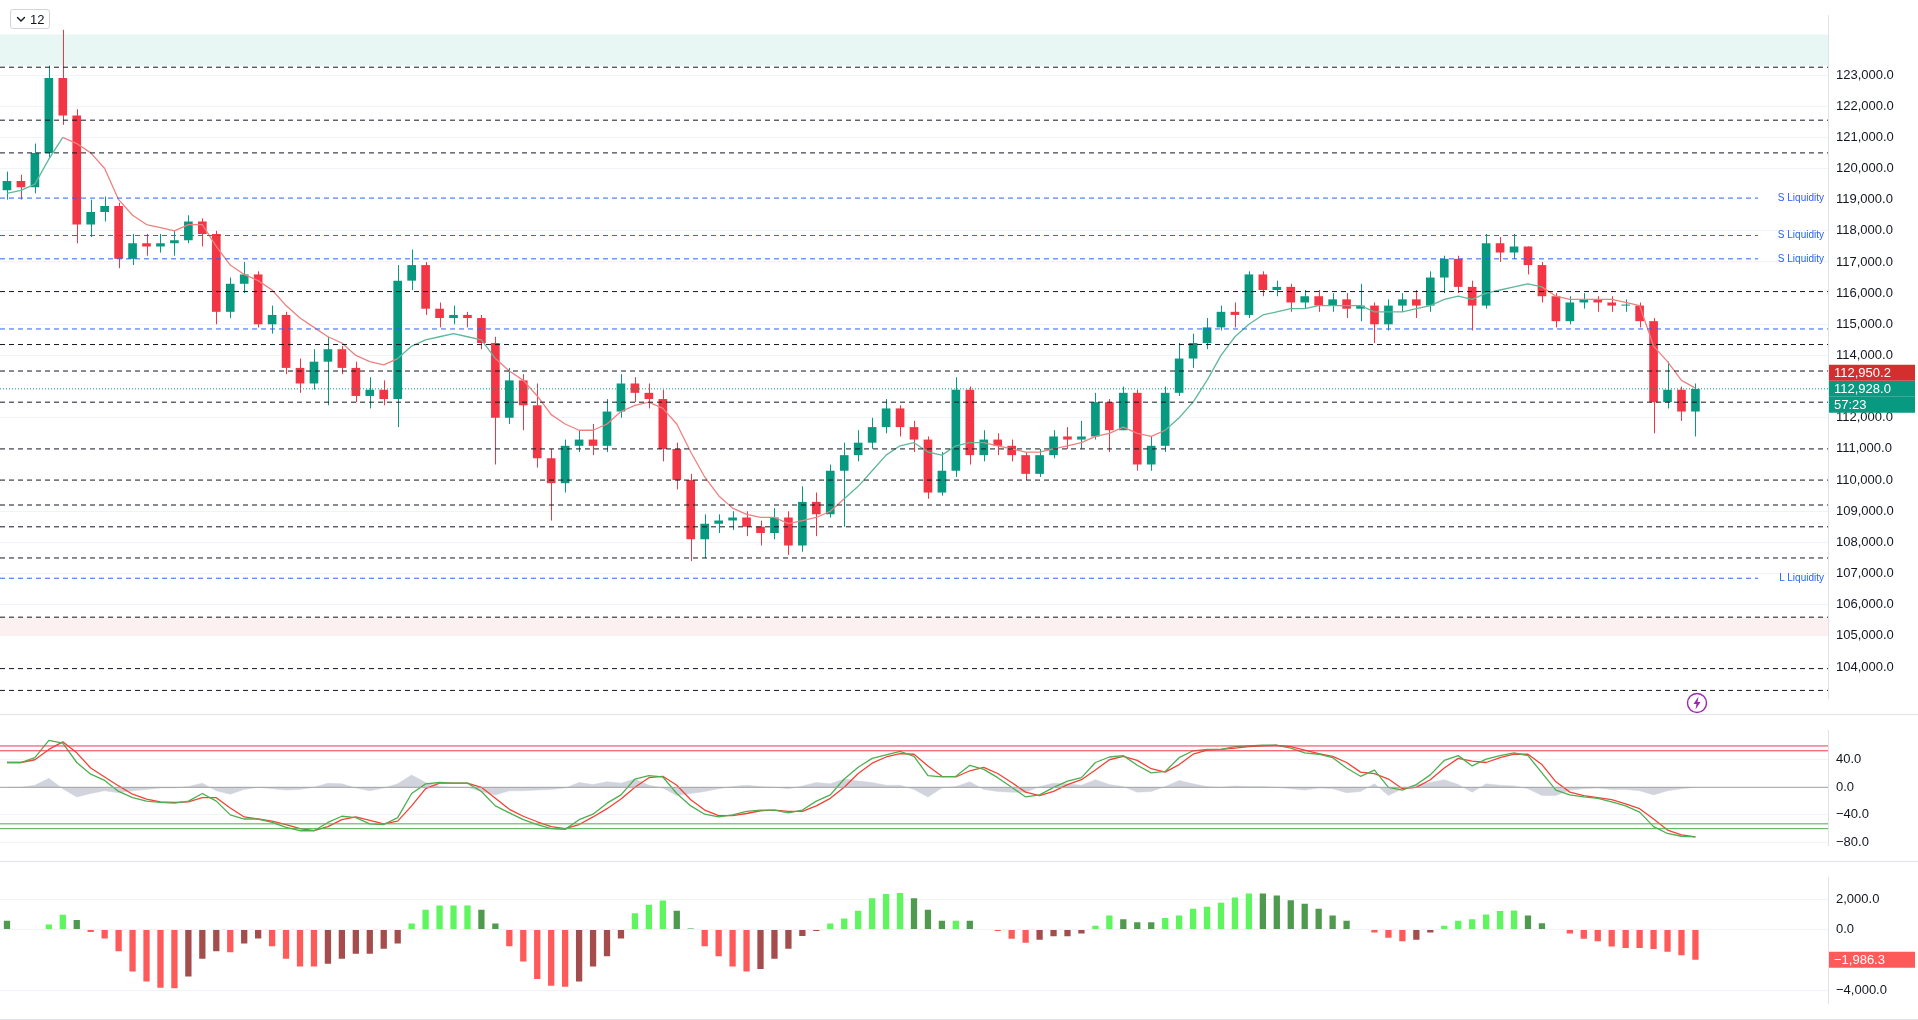 This screenshot has height=1020, width=1918. Describe the element at coordinates (1864, 323) in the screenshot. I see `y-tick-label: 115,000.0` at that location.